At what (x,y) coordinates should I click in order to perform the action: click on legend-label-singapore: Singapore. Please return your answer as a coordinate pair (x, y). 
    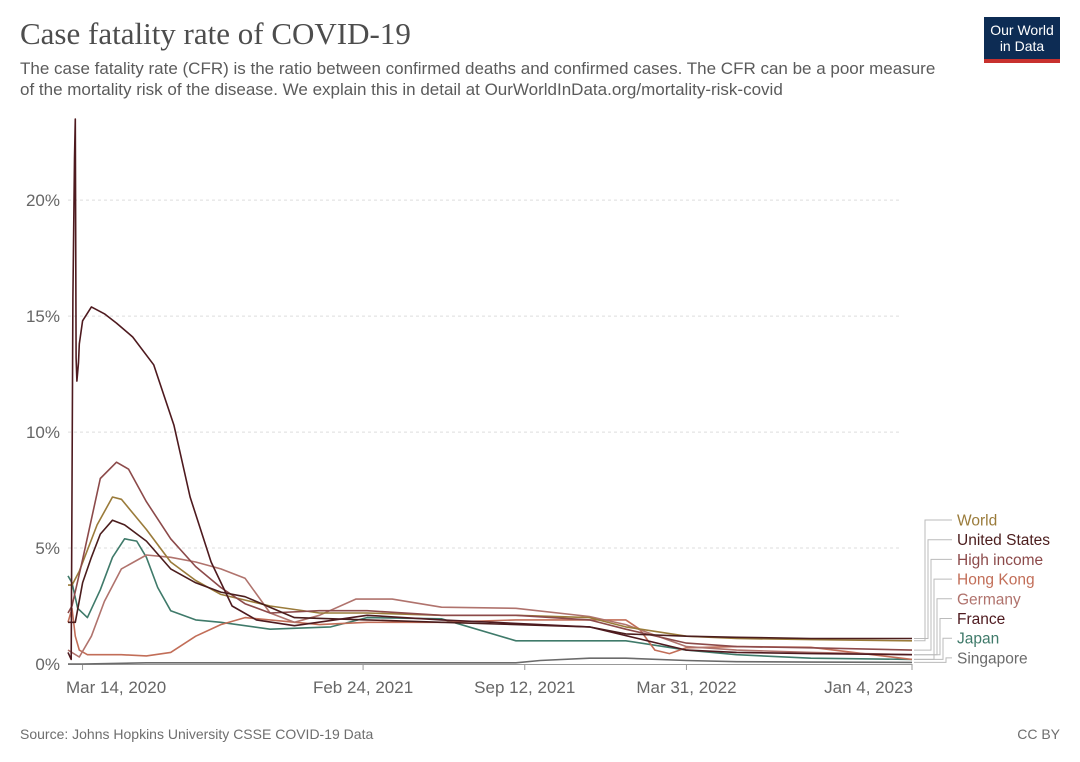
    Looking at the image, I should click on (992, 658).